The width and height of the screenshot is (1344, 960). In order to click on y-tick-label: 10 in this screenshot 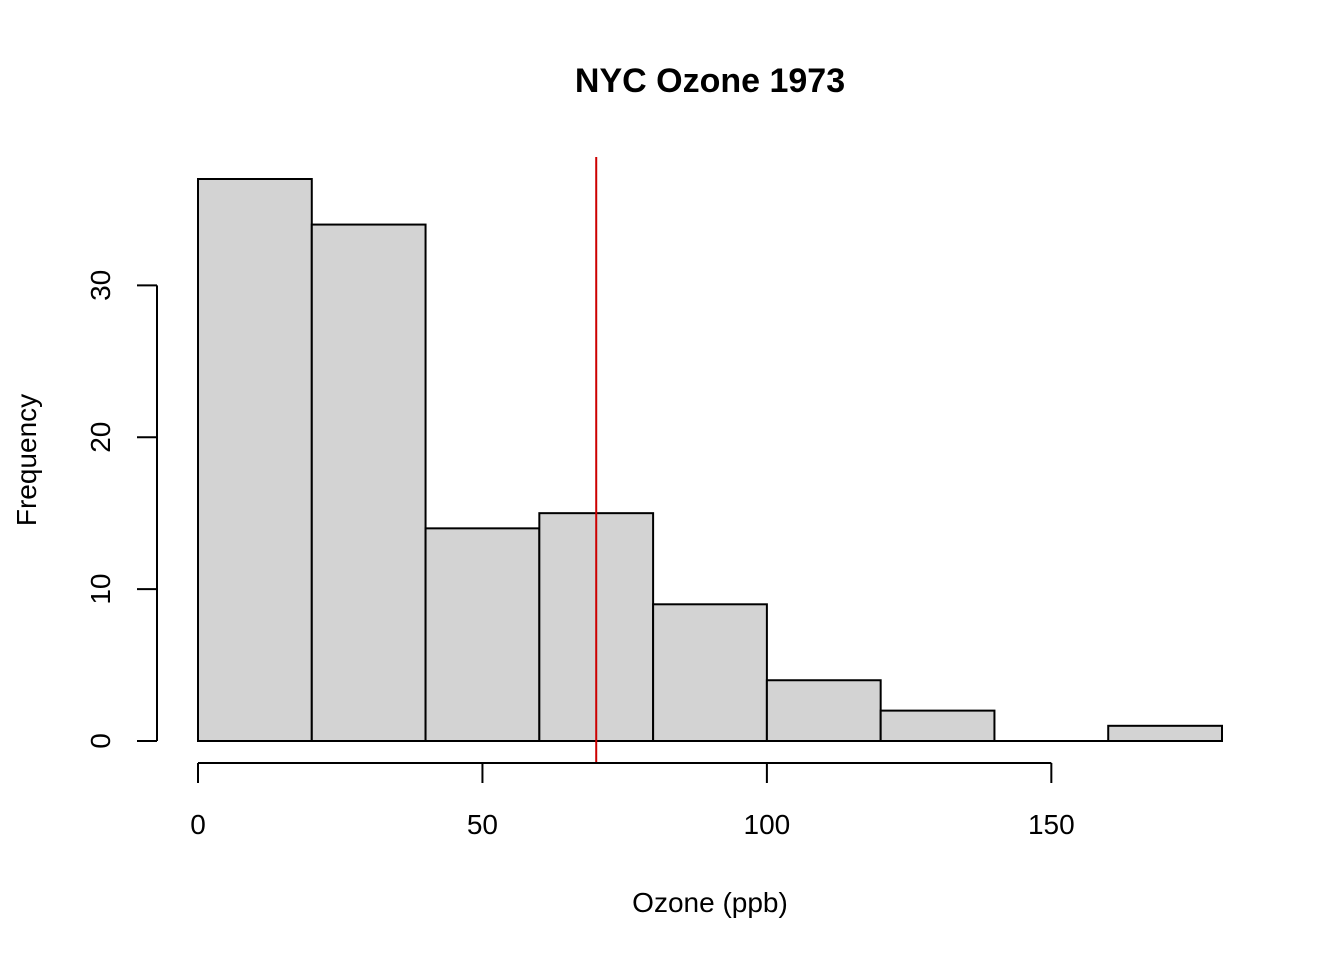, I will do `click(100, 589)`.